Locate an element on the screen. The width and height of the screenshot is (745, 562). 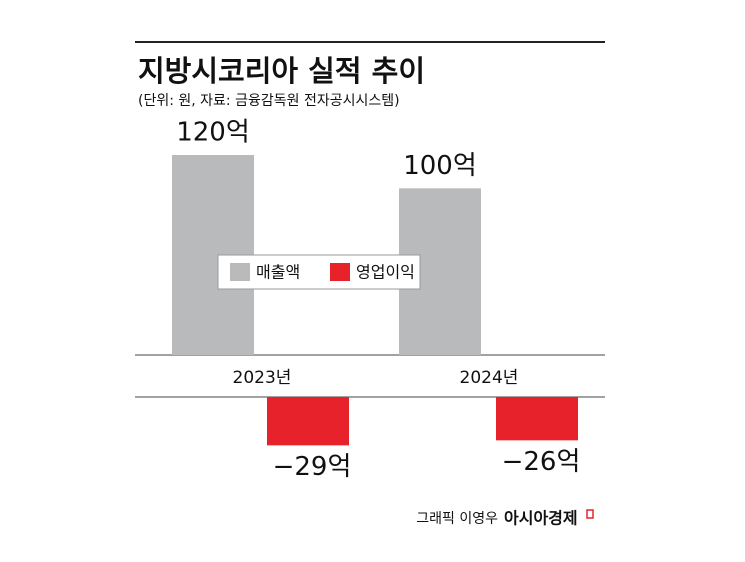
publisher: 아시아경제 is located at coordinates (541, 518).